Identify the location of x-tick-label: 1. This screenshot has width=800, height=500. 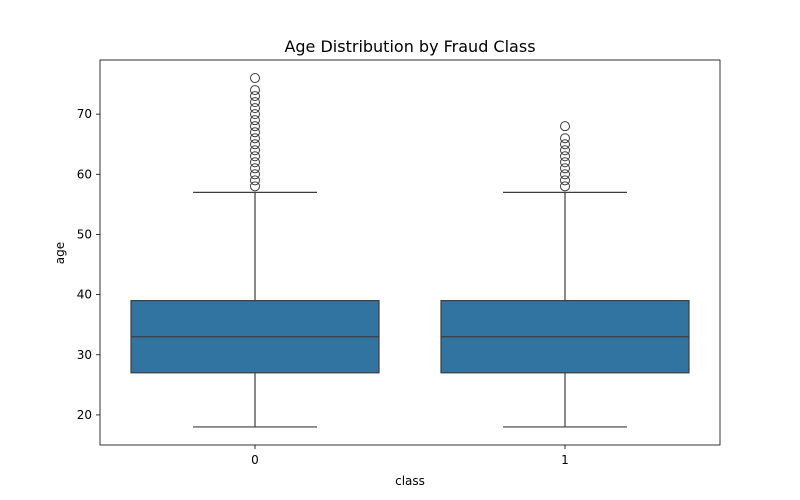
(565, 460).